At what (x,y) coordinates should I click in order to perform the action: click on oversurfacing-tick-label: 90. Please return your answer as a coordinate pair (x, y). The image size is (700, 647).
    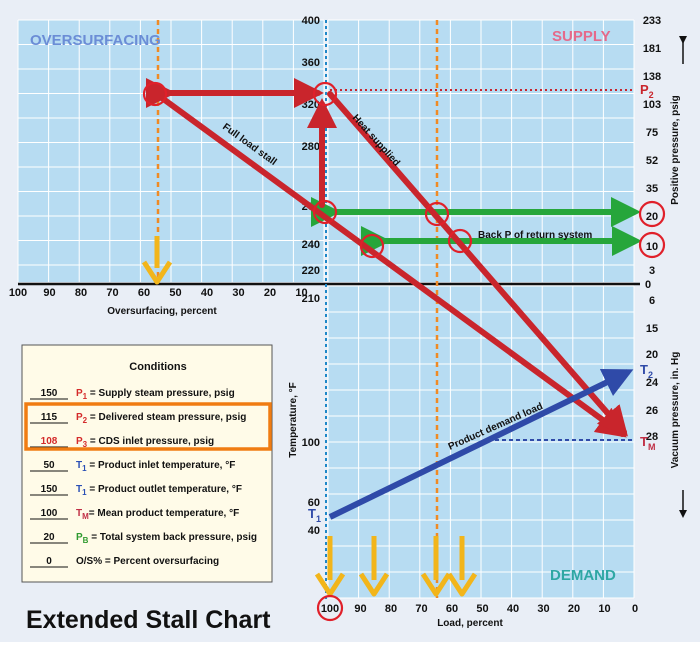
    Looking at the image, I should click on (49, 293).